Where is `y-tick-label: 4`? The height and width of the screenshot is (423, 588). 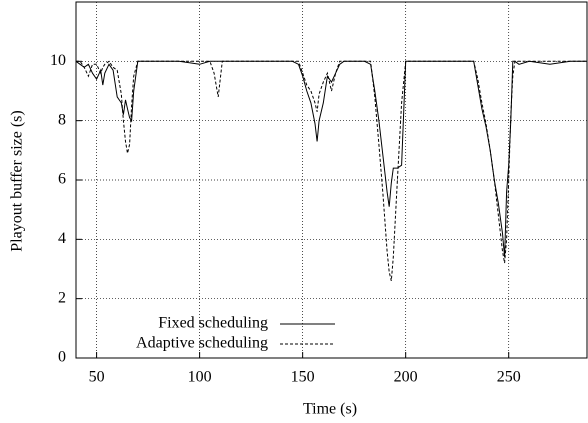
y-tick-label: 4 is located at coordinates (62, 238).